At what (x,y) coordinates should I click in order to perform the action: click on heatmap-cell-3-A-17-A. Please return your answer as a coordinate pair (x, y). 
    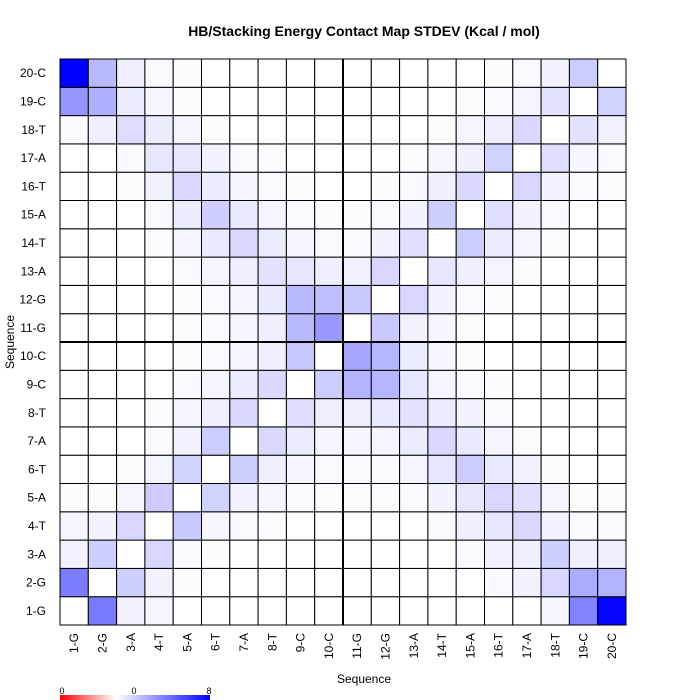
    Looking at the image, I should click on (131, 158).